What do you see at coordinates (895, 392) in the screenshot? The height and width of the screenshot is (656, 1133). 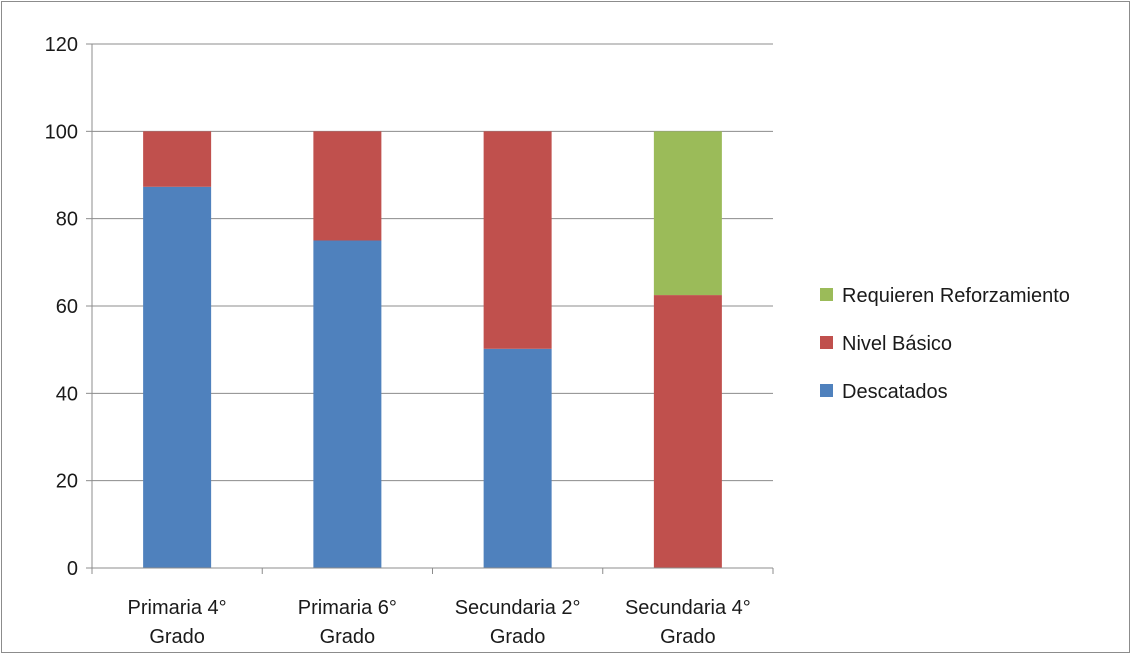 I see `legend-label: Descatados` at bounding box center [895, 392].